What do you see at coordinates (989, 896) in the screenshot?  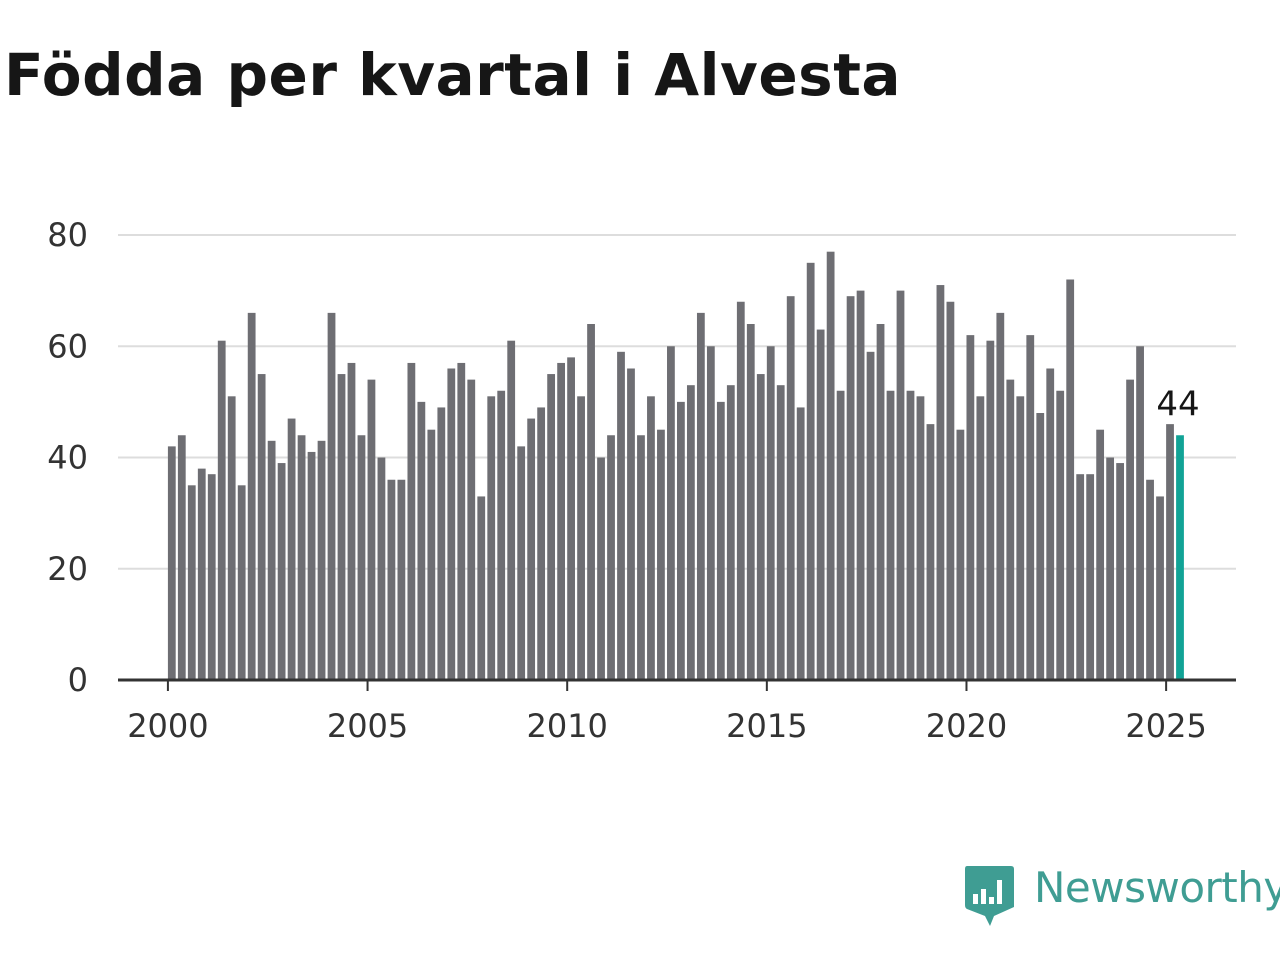 I see `newsworthy-logo-icon` at bounding box center [989, 896].